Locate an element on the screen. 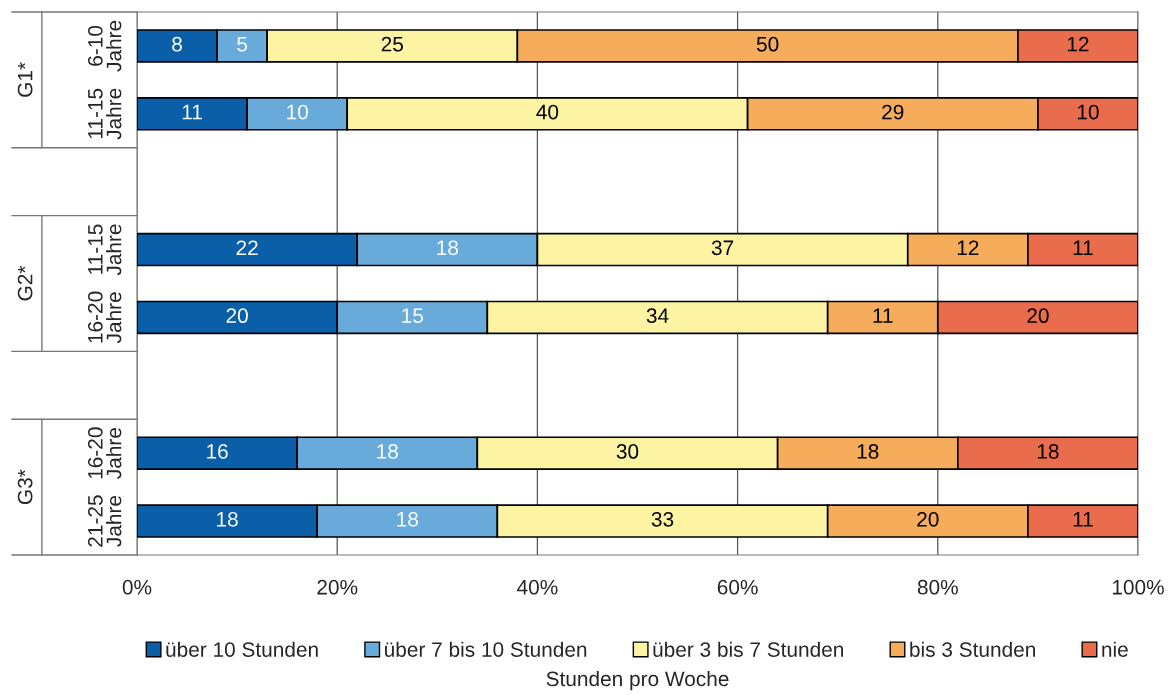 This screenshot has height=695, width=1176. x-tick-label: 40% is located at coordinates (537, 587).